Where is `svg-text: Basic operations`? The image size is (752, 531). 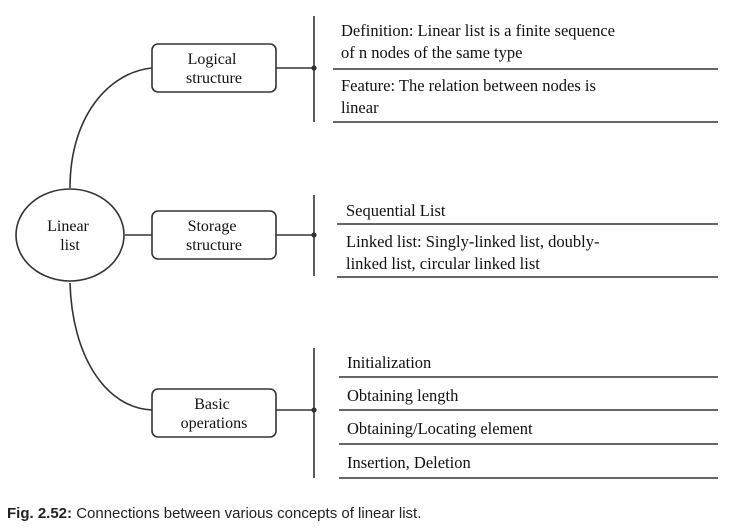
svg-text: Basic operations is located at coordinates (214, 414).